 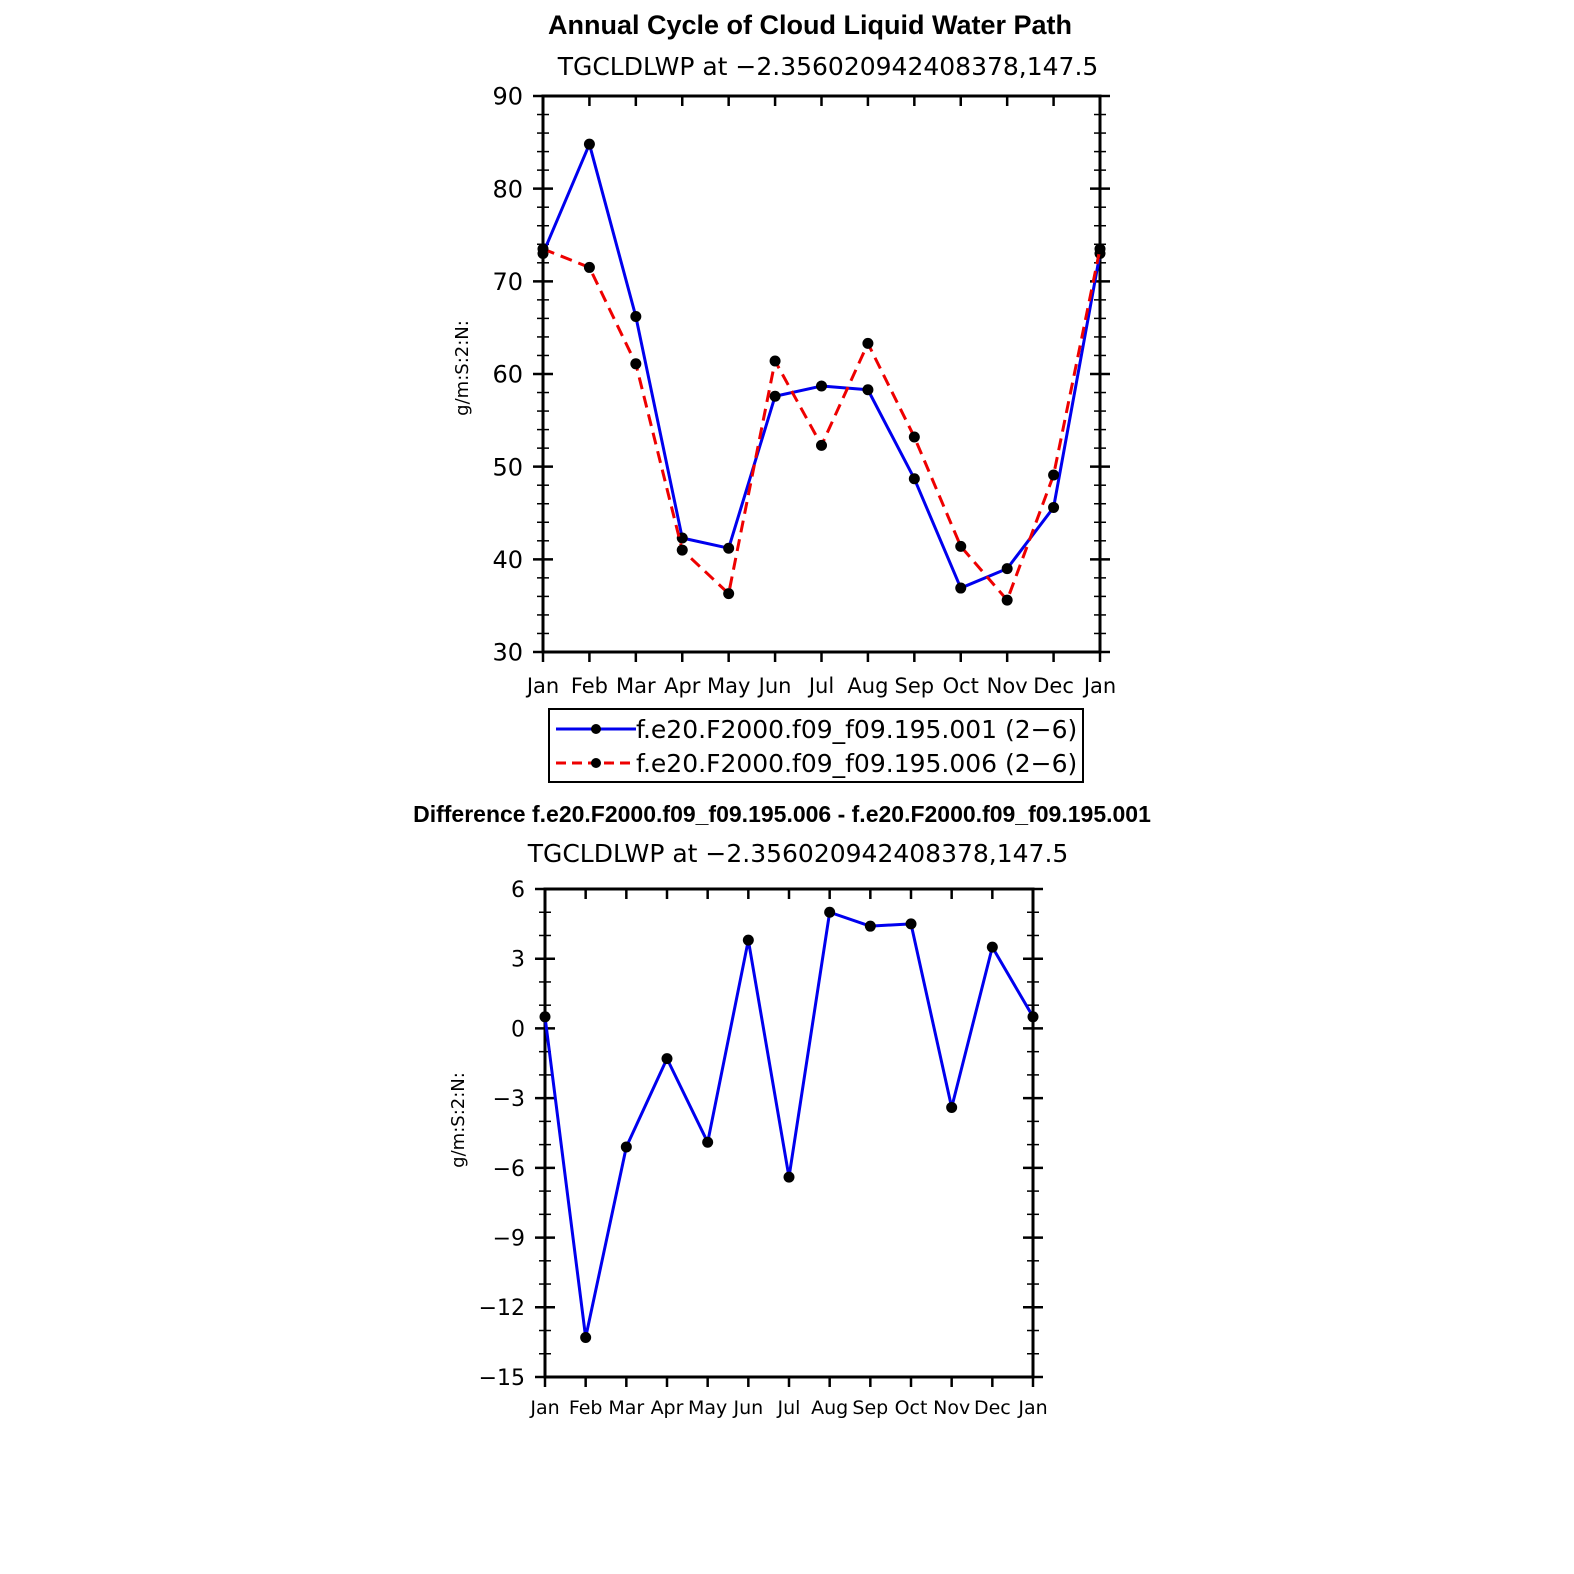 I want to click on y-tick-label: 6, so click(x=518, y=890).